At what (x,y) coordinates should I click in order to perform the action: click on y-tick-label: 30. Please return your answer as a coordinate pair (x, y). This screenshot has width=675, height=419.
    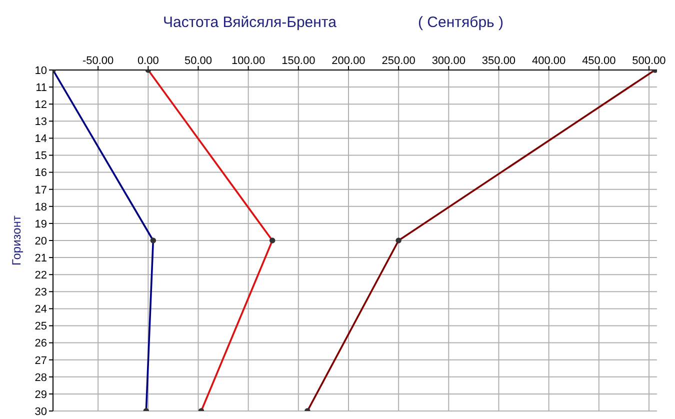
    Looking at the image, I should click on (40, 412).